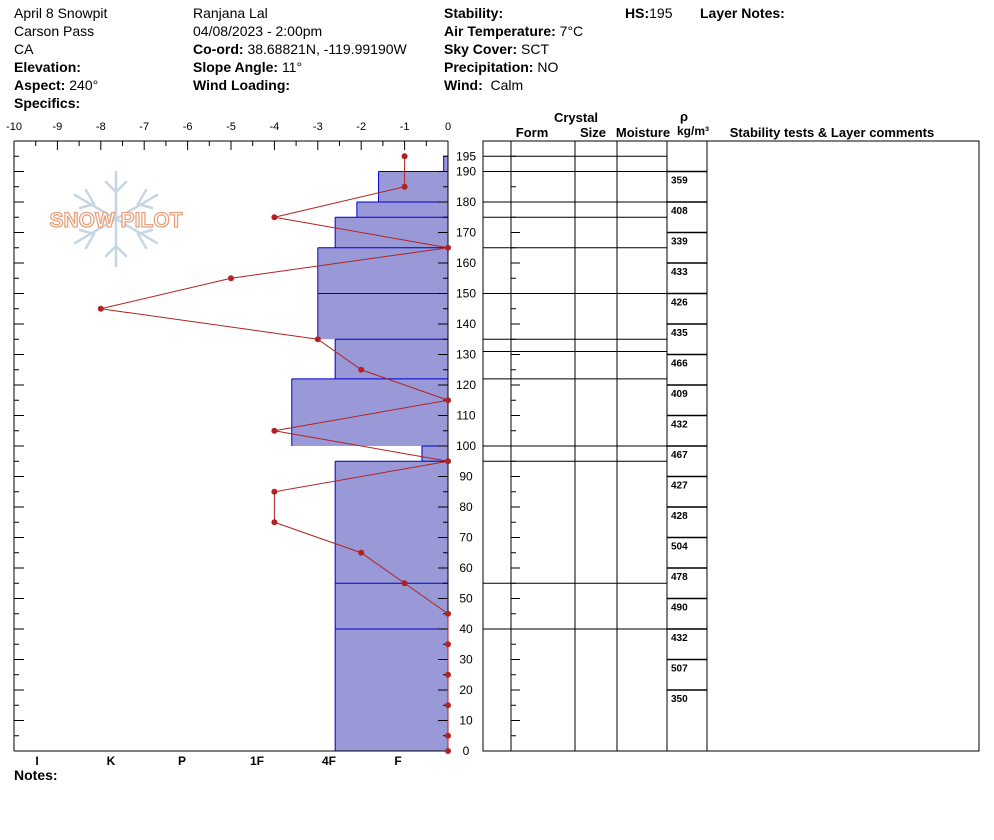 The image size is (994, 840). I want to click on hardness-layers, so click(369, 453).